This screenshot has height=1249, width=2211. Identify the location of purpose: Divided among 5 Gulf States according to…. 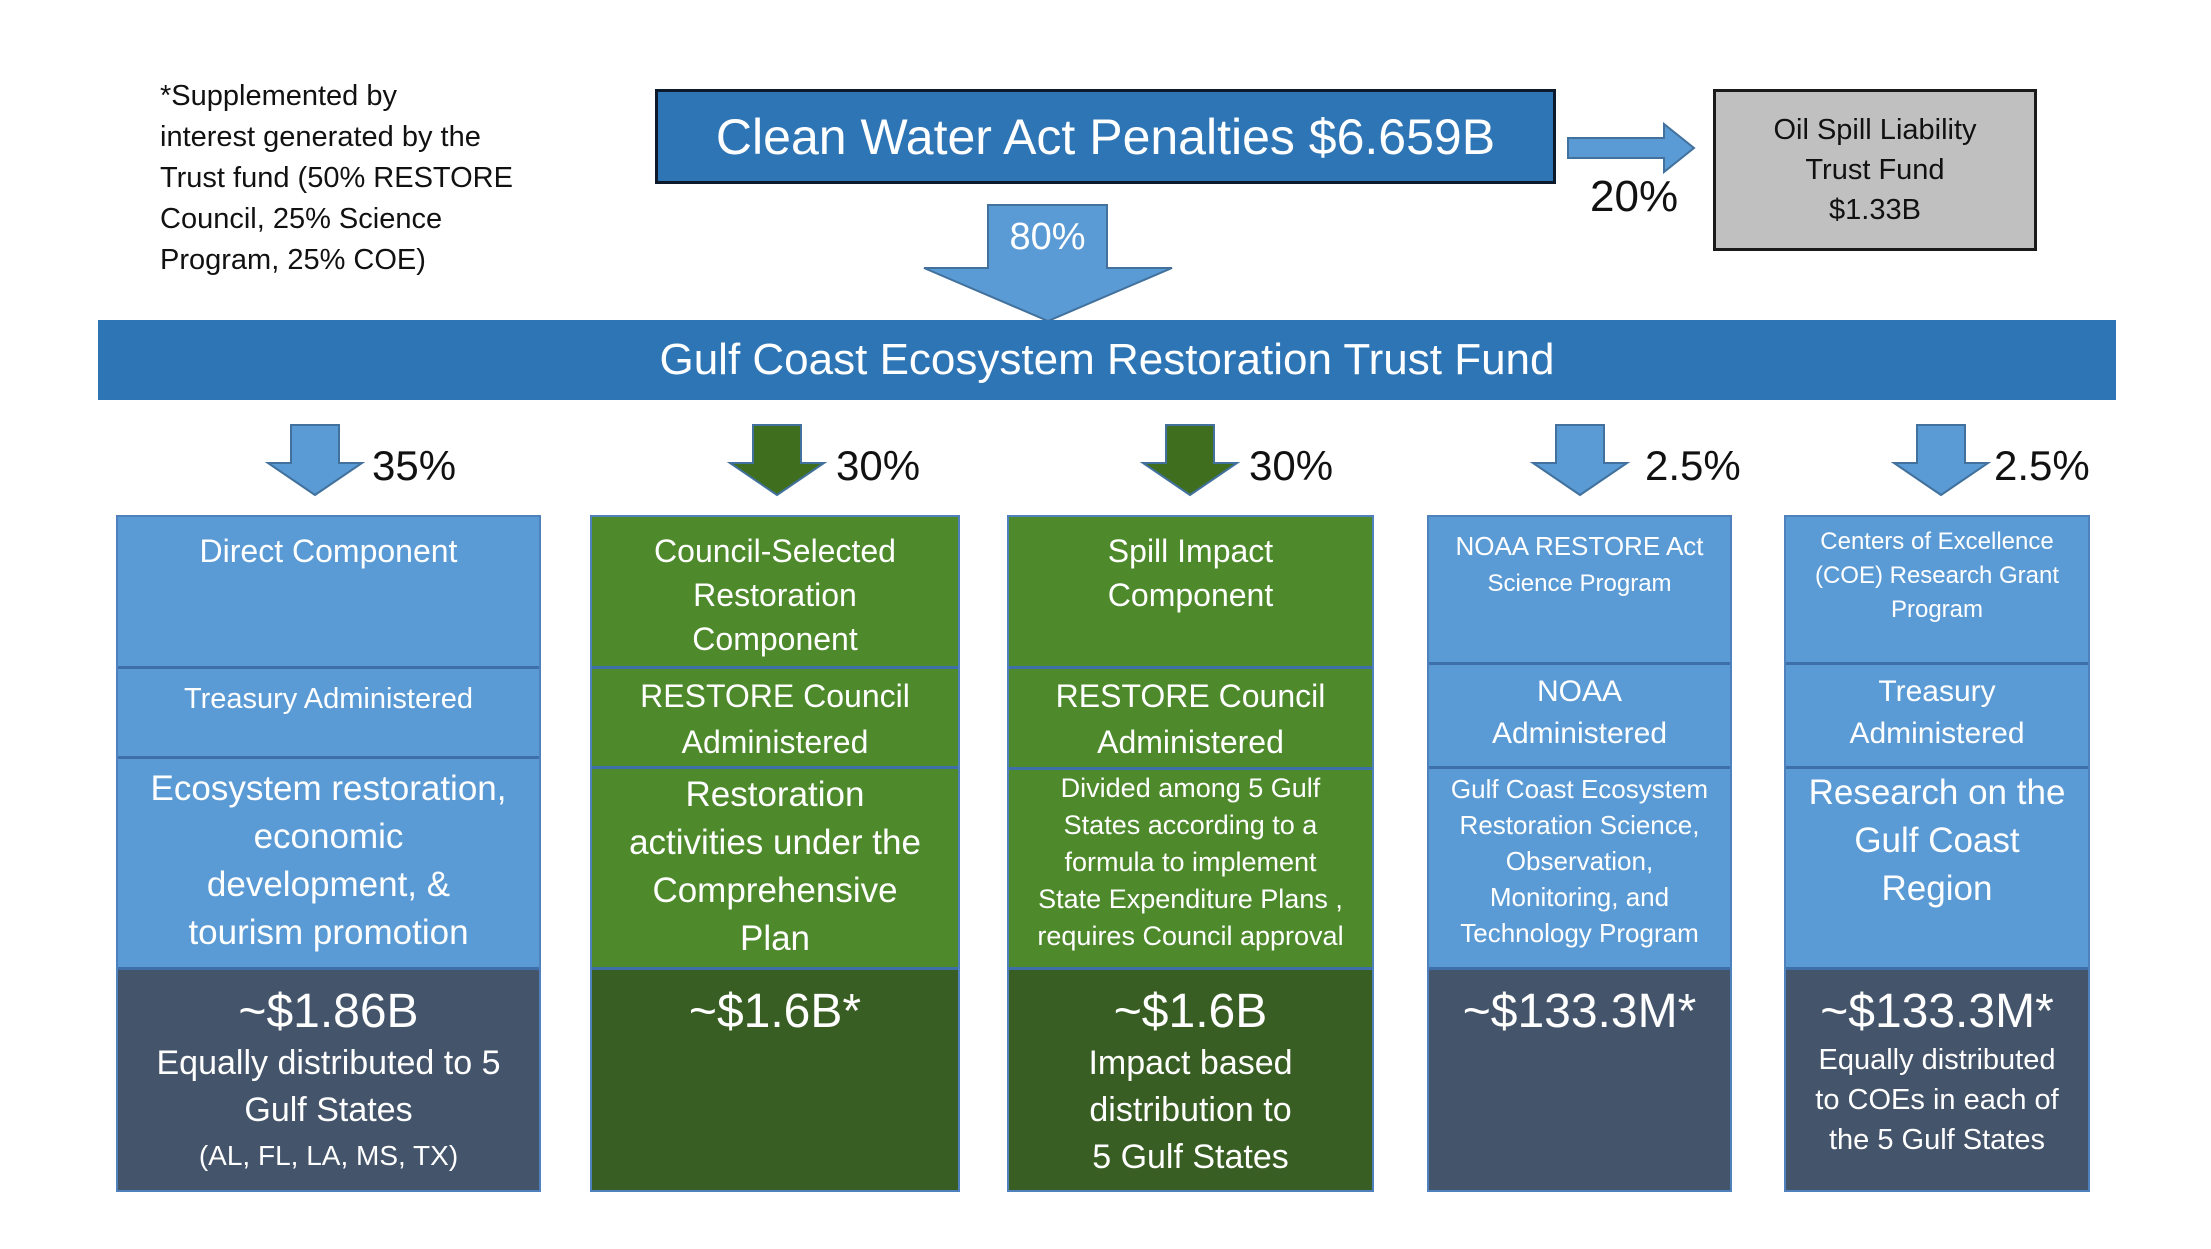
(1190, 870).